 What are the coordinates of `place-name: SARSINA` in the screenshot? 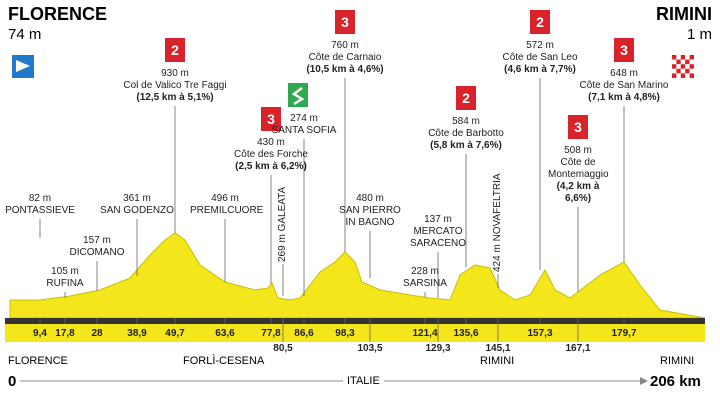 It's located at (425, 283).